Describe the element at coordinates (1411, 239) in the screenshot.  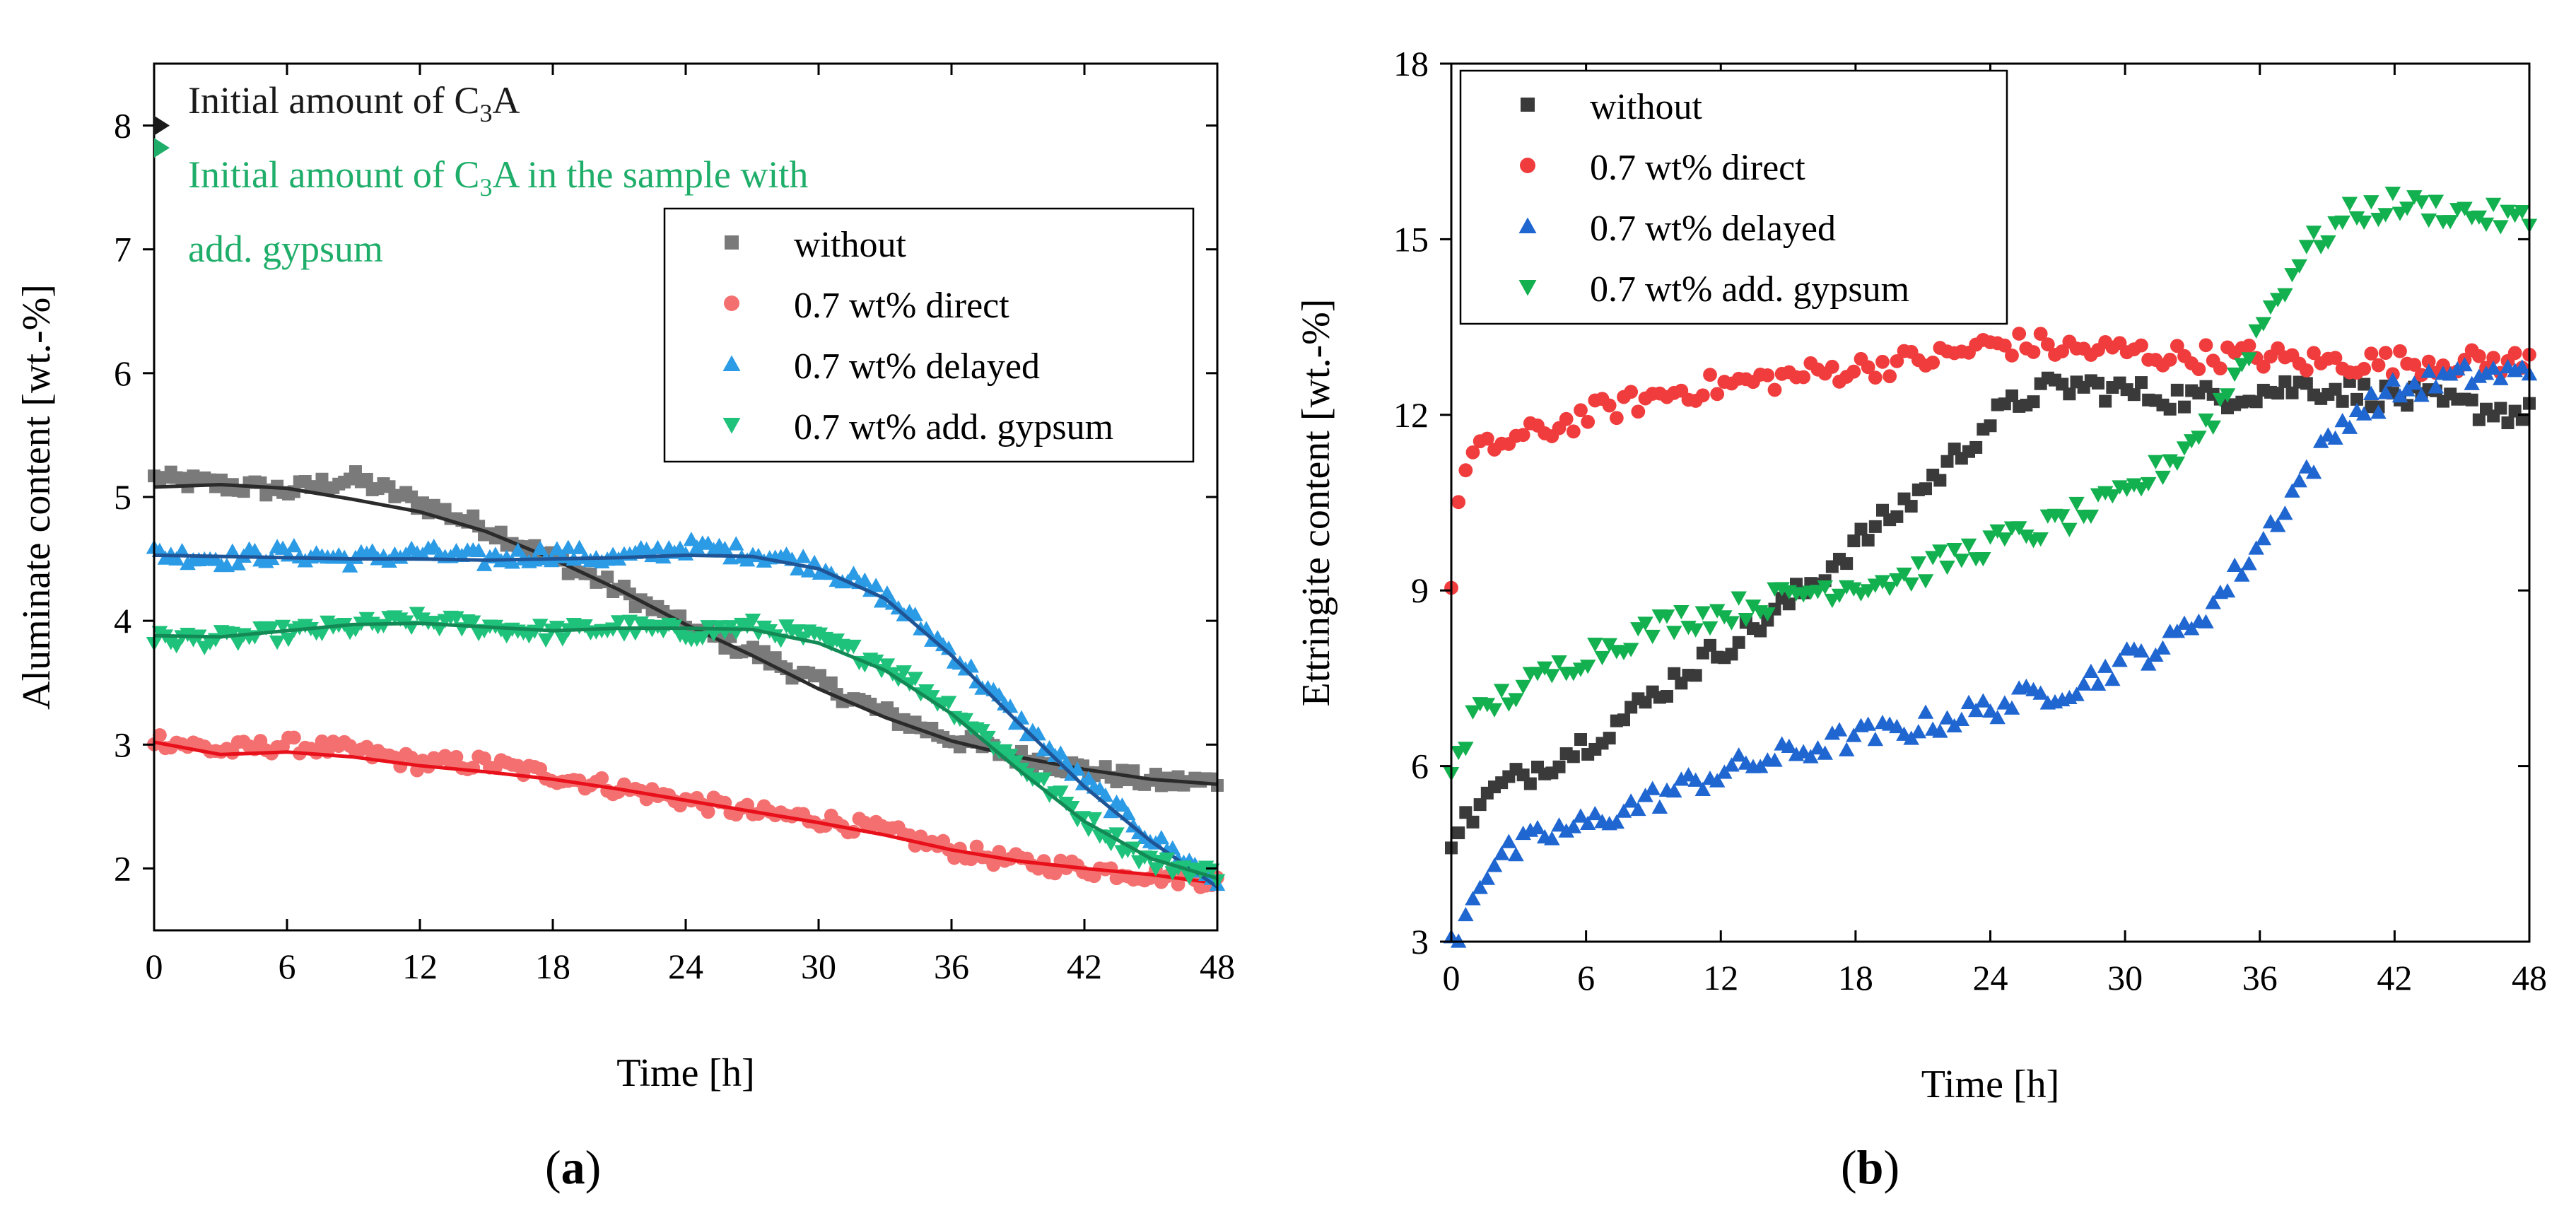
I see `y-tick-label: 15` at that location.